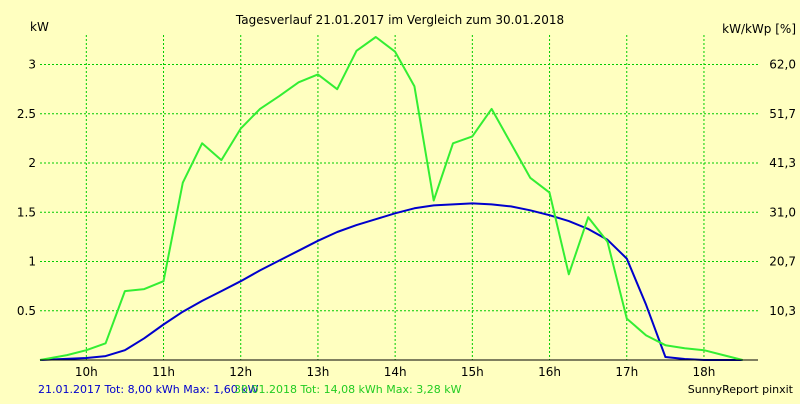 The width and height of the screenshot is (800, 404). I want to click on legend-info-2017: 21.01.2017 Tot: 8,00 kWh Max: 1,60 kW, so click(148, 389).